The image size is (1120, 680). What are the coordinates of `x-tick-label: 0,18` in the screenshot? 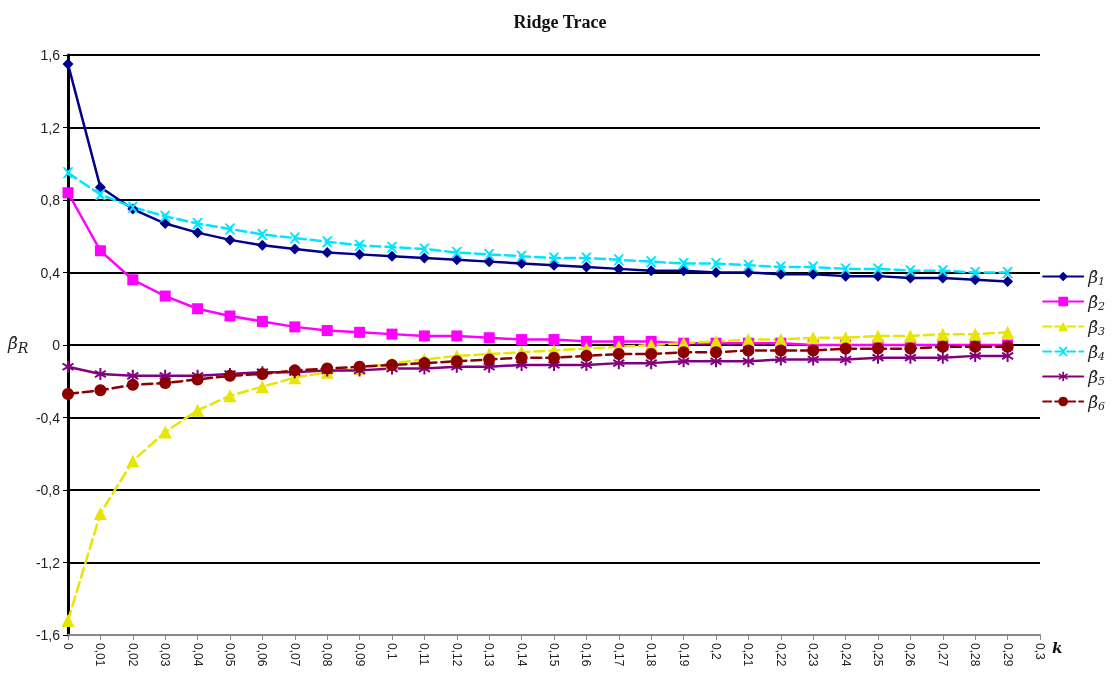 It's located at (651, 655).